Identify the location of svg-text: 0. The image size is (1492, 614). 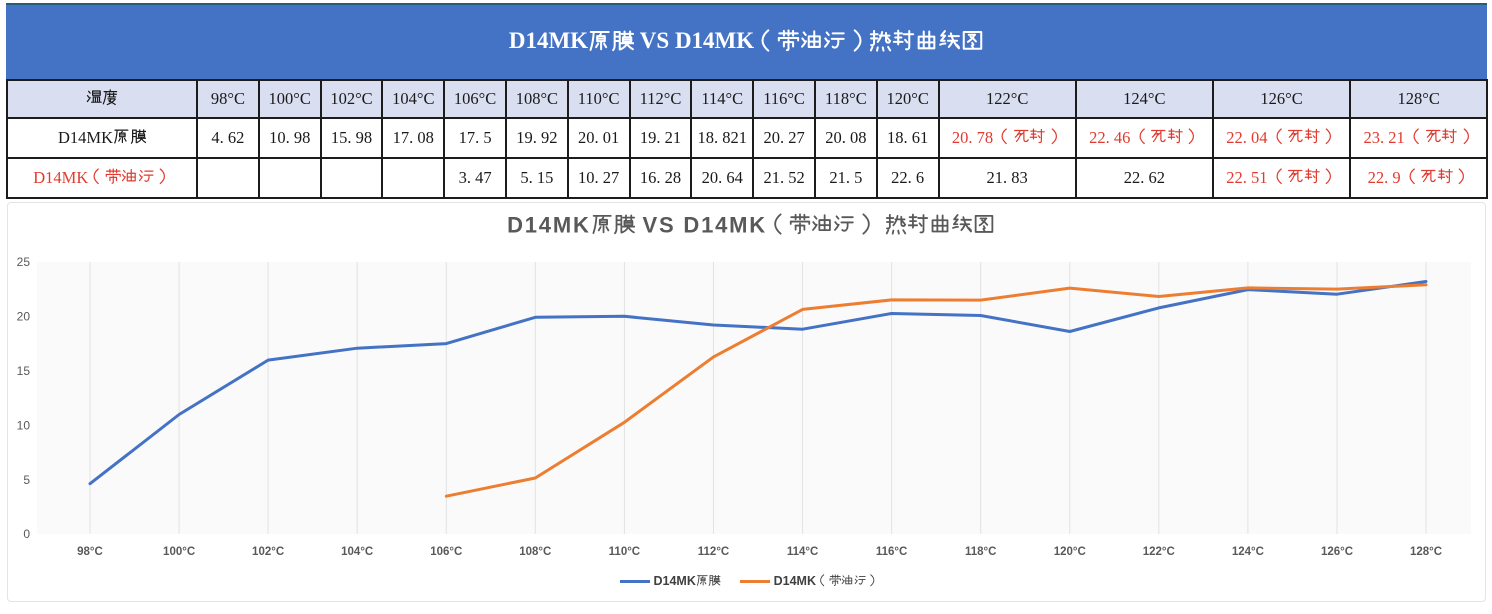
(26, 534).